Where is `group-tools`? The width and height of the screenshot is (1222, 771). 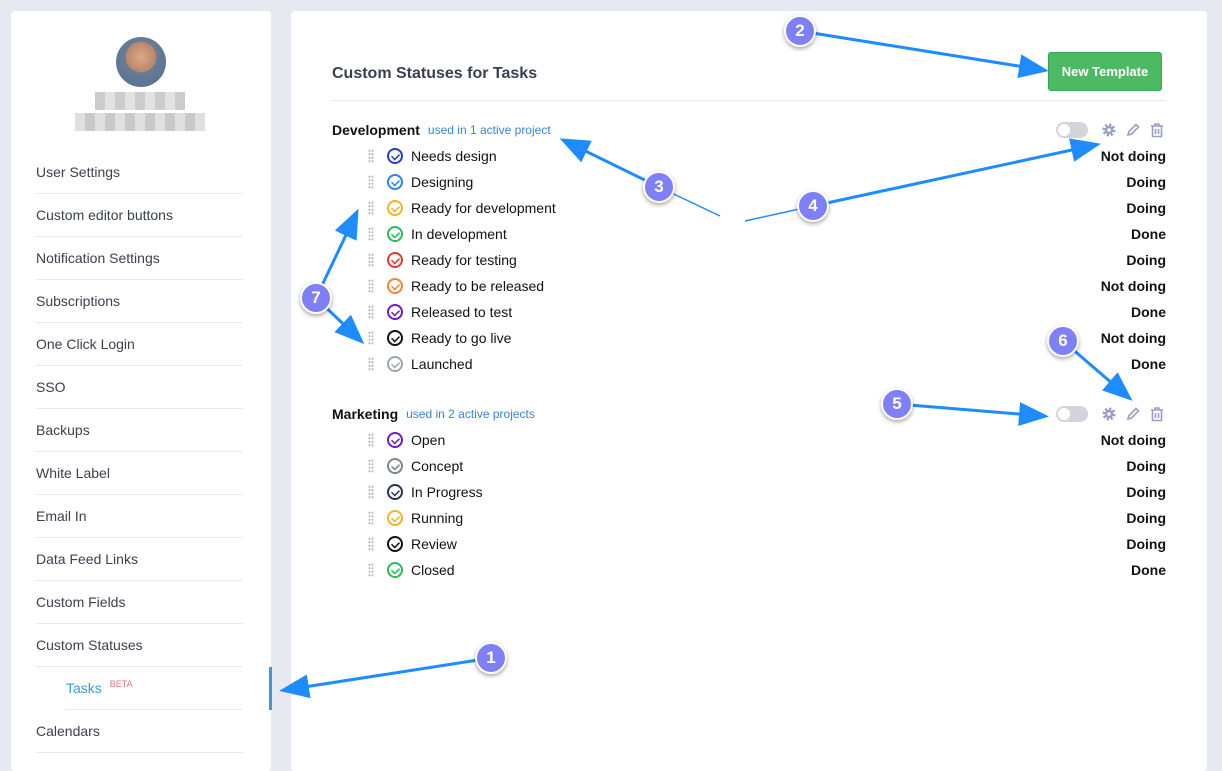
group-tools is located at coordinates (1111, 414).